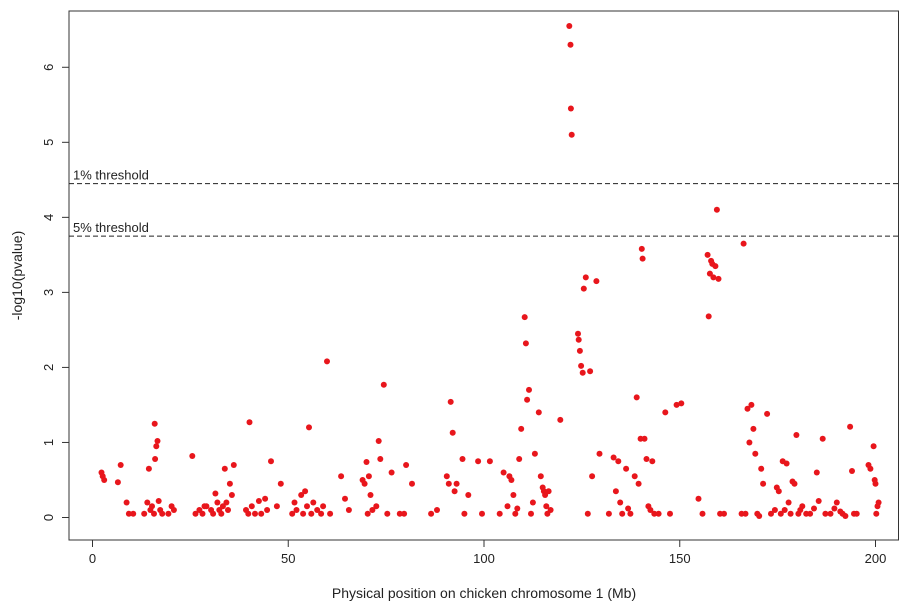 This screenshot has width=899, height=606. What do you see at coordinates (484, 202) in the screenshot?
I see `threshold-lines: 1% threshold 5% threshold` at bounding box center [484, 202].